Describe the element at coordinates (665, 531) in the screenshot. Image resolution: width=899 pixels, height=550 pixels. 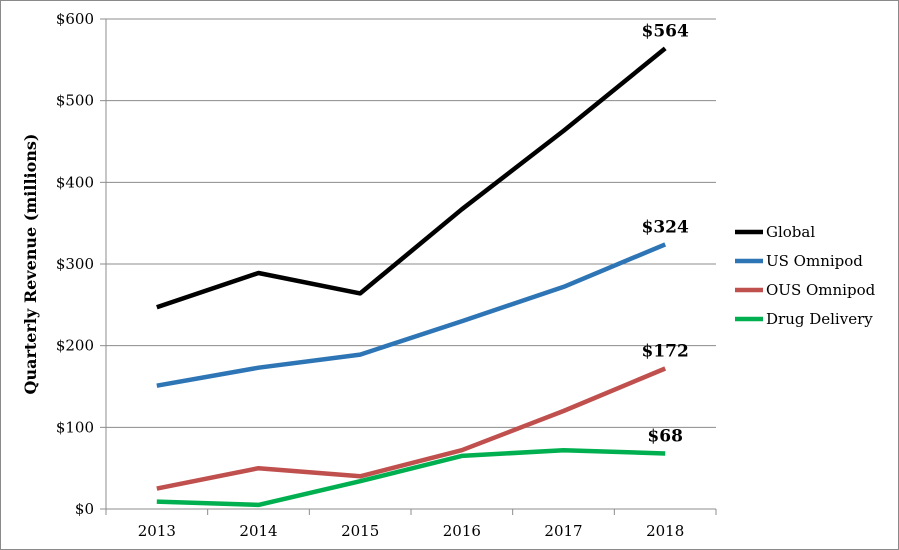
I see `x-tick-label: 2018` at that location.